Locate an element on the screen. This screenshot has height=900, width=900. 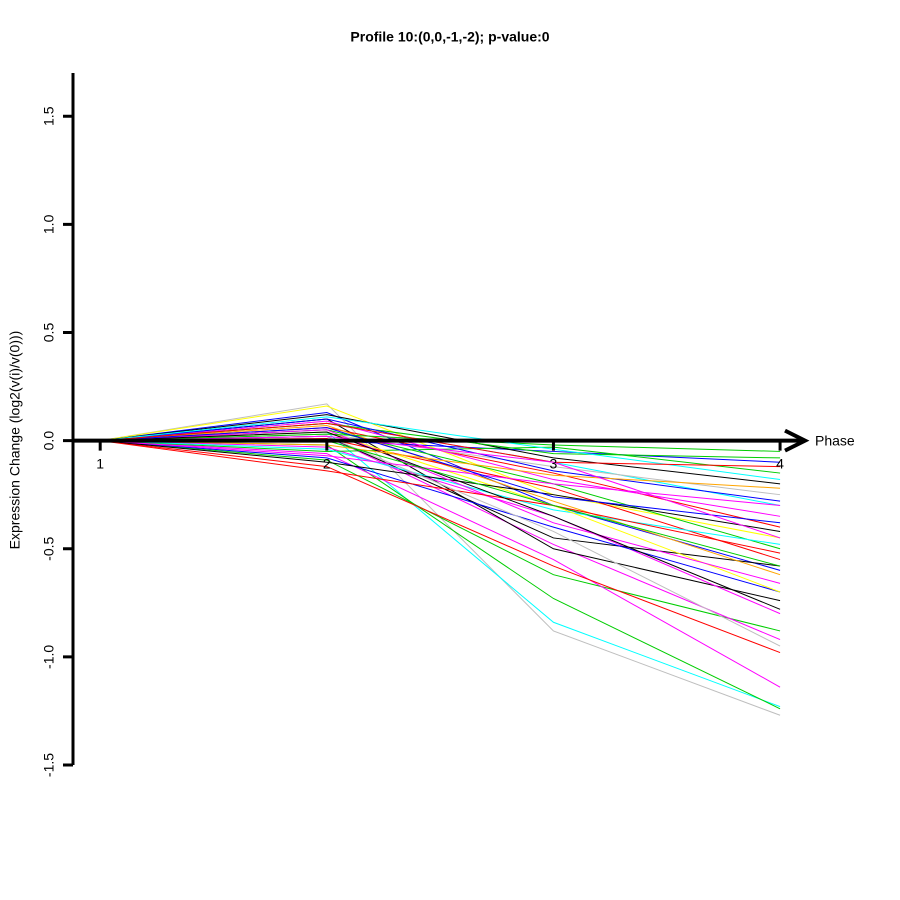
x-tick-label: 3 is located at coordinates (554, 463).